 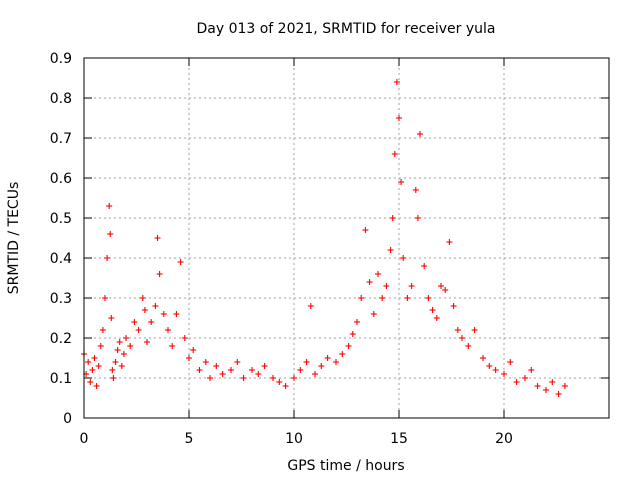 I want to click on y-tick-label: 0.4, so click(x=61, y=259).